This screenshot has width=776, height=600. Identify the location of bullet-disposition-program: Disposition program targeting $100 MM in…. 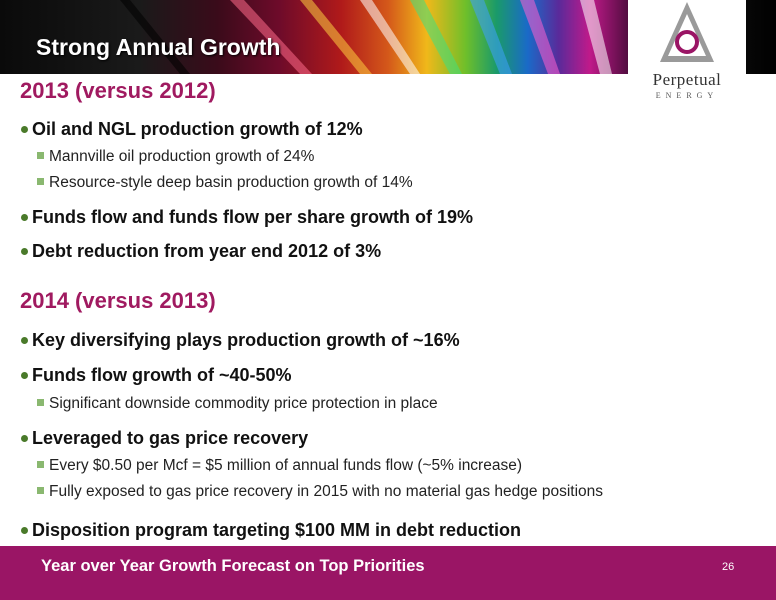
(271, 530).